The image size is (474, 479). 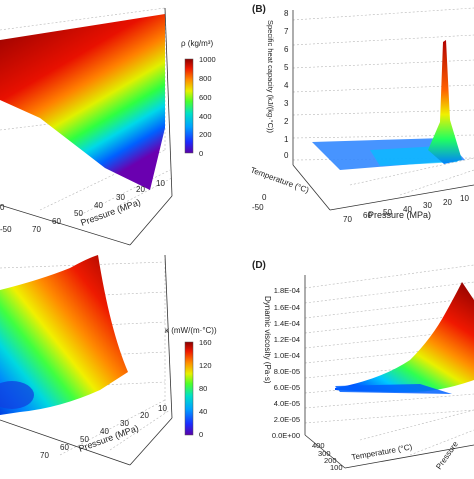 I want to click on panel-d-z-tick: 0.0E+00, so click(x=286, y=435).